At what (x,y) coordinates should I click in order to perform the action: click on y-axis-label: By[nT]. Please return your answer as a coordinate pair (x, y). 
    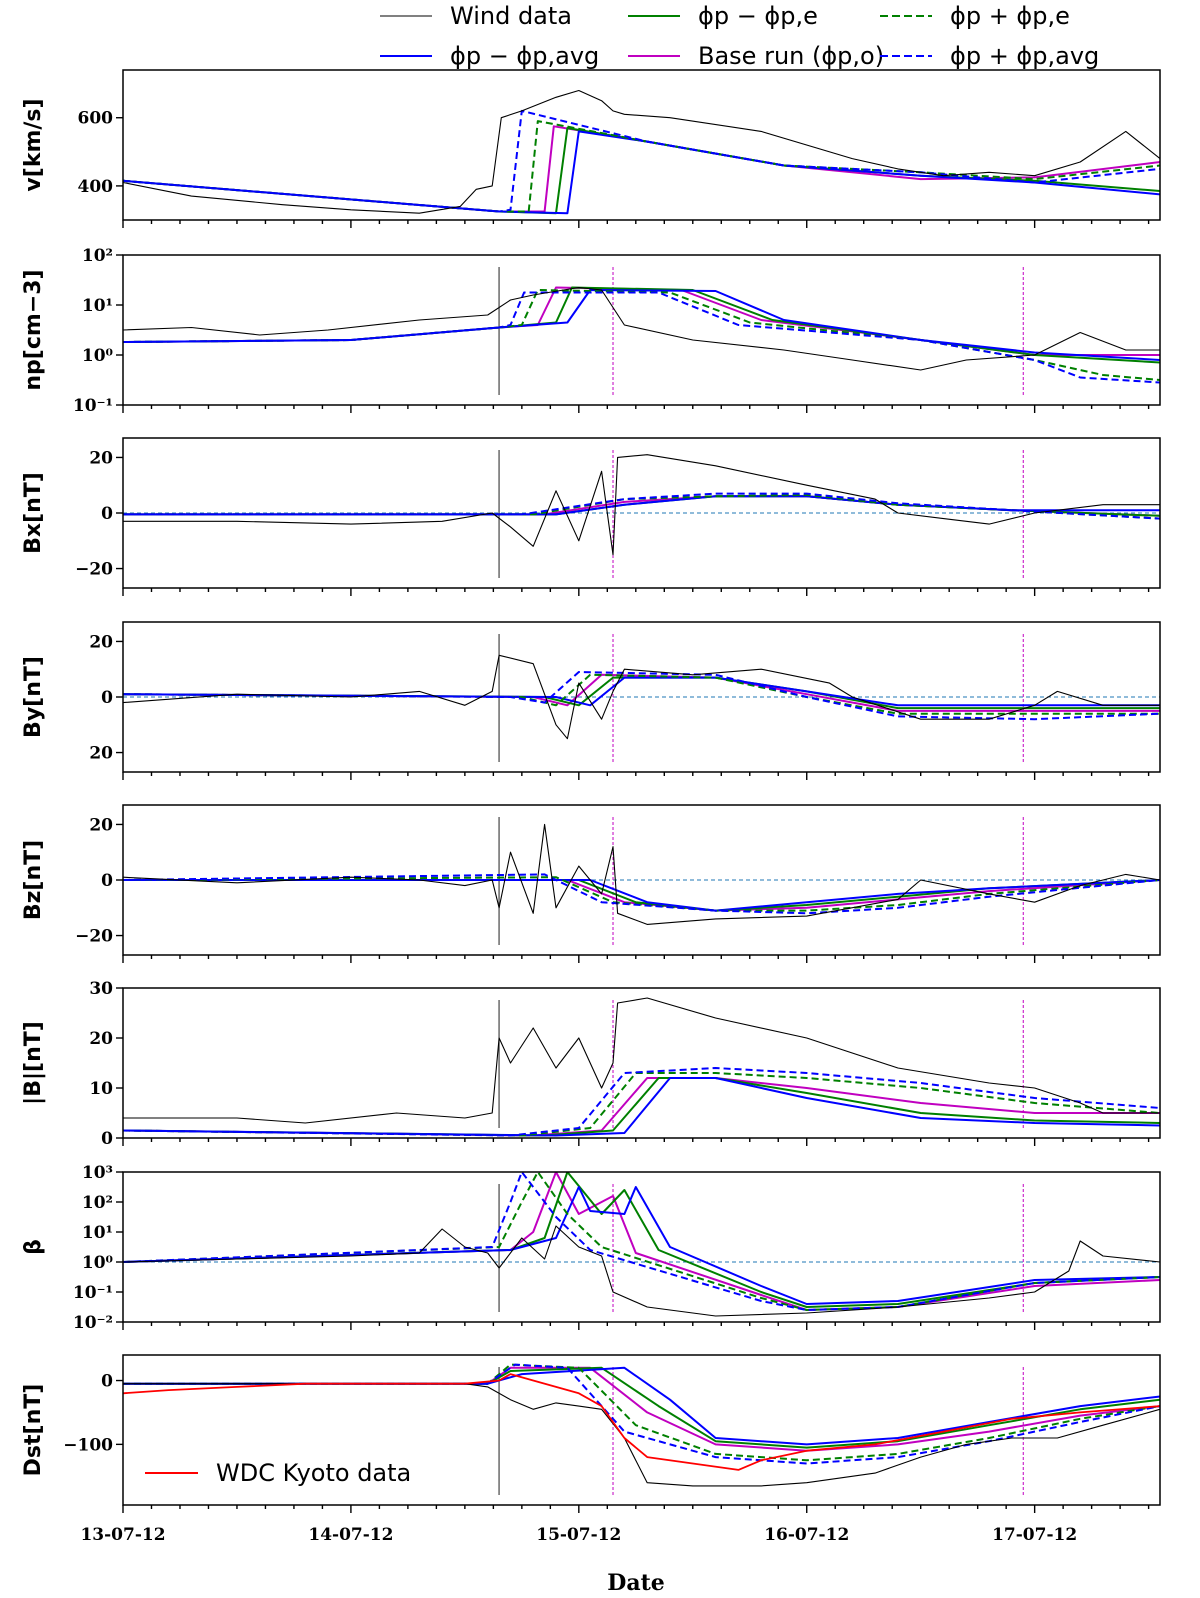
    Looking at the image, I should click on (33, 697).